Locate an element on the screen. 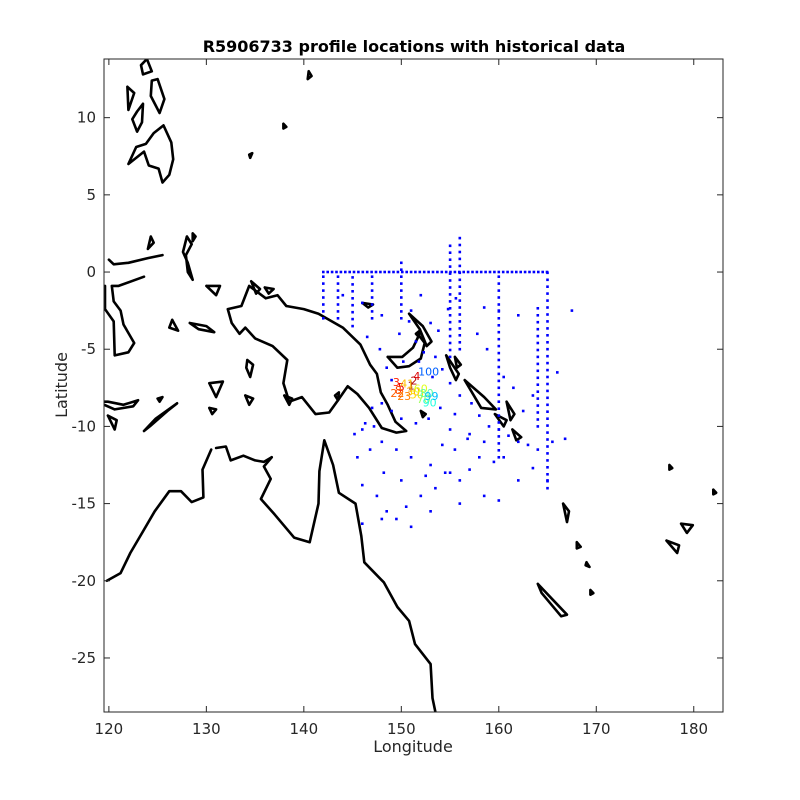 Image resolution: width=800 pixels, height=800 pixels. y-tick-label: -15 is located at coordinates (84, 504).